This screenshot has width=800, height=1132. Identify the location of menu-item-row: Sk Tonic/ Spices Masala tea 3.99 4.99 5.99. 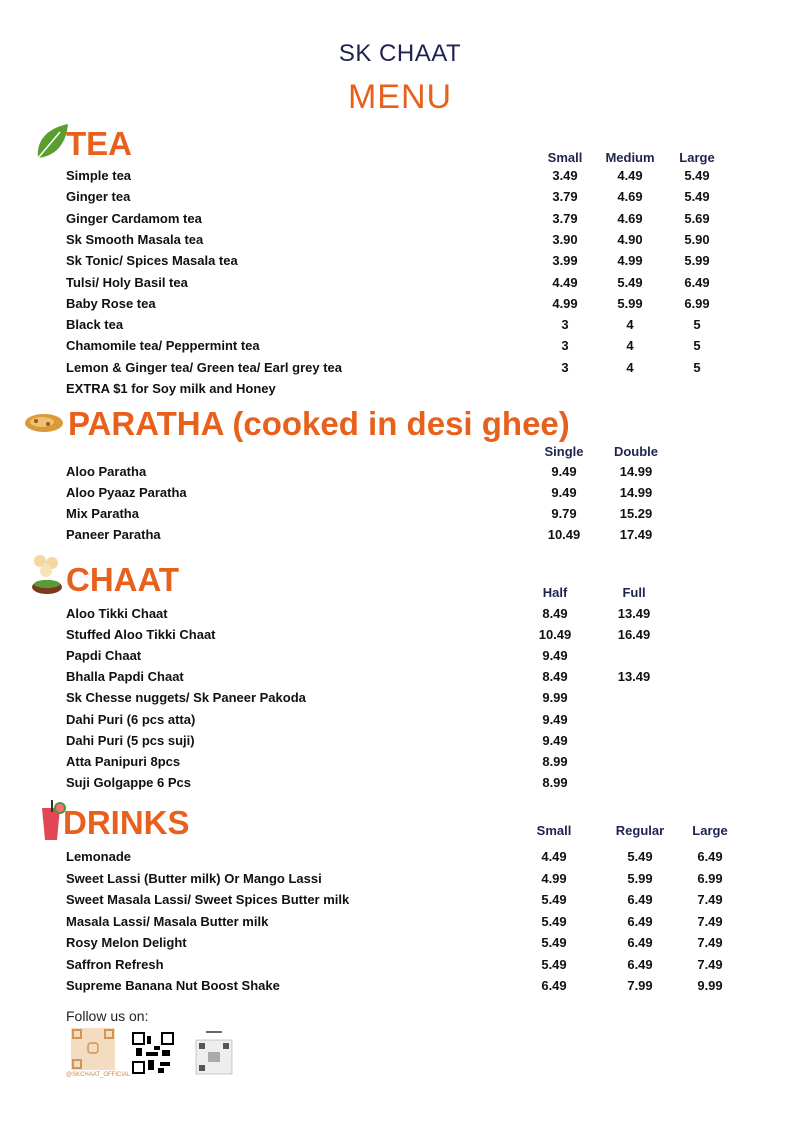
(400, 263).